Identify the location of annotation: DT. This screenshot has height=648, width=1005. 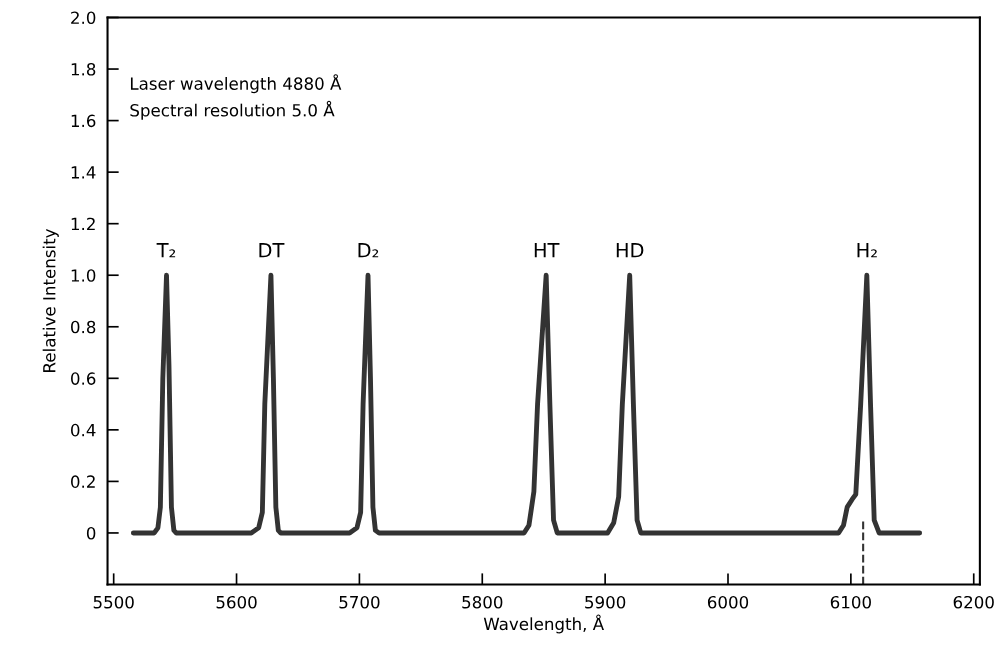
(272, 250).